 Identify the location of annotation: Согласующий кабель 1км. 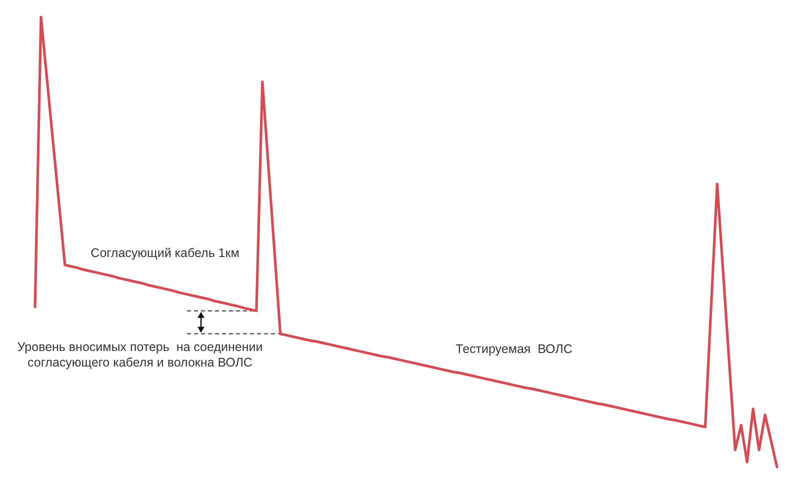
(165, 253).